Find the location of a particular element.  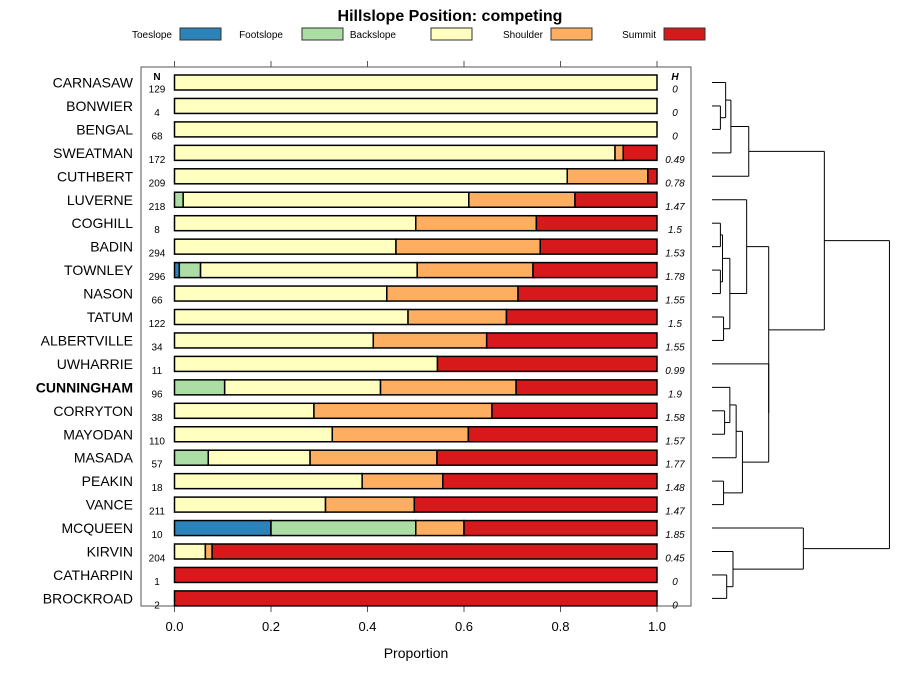

row-cunningham: CUNNINGHAM 96 1.9 is located at coordinates (359, 389).